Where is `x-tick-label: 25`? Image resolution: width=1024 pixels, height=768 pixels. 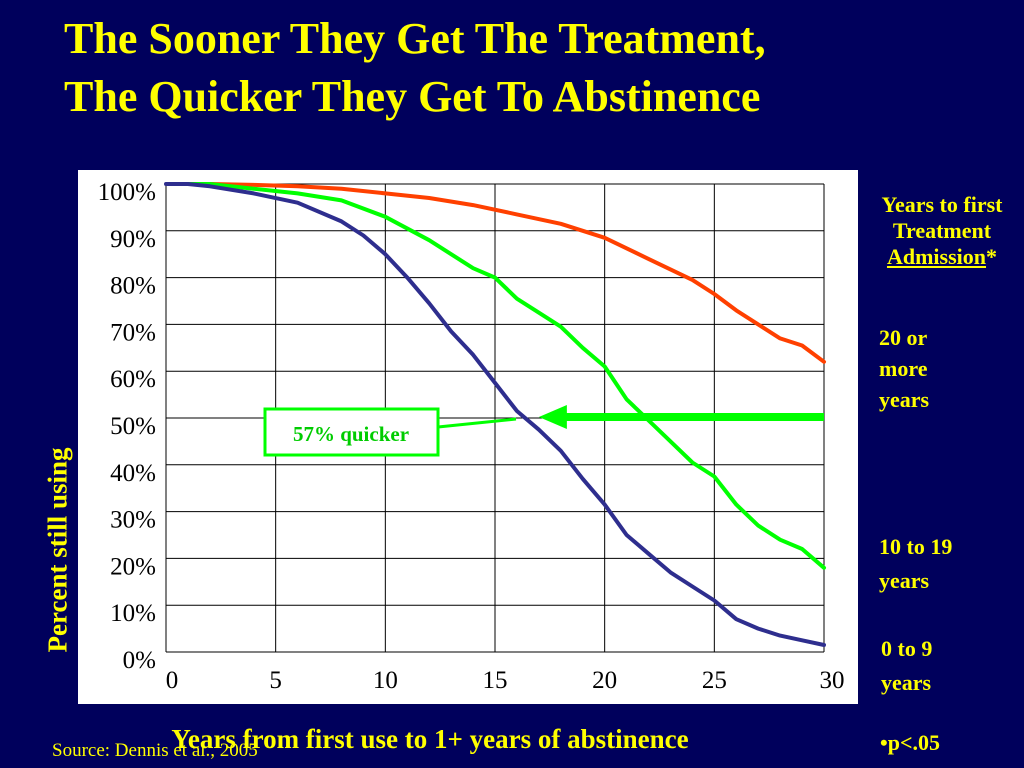
x-tick-label: 25 is located at coordinates (714, 680).